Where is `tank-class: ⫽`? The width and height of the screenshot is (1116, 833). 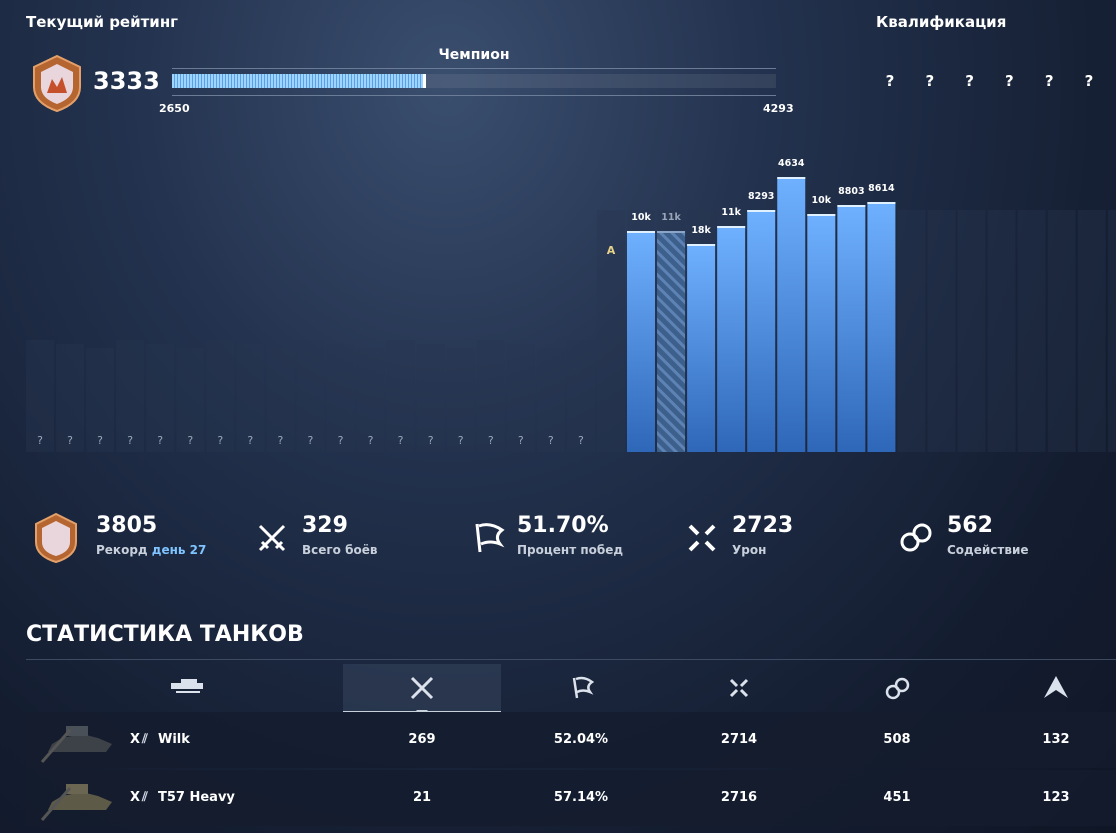 tank-class: ⫽ is located at coordinates (145, 797).